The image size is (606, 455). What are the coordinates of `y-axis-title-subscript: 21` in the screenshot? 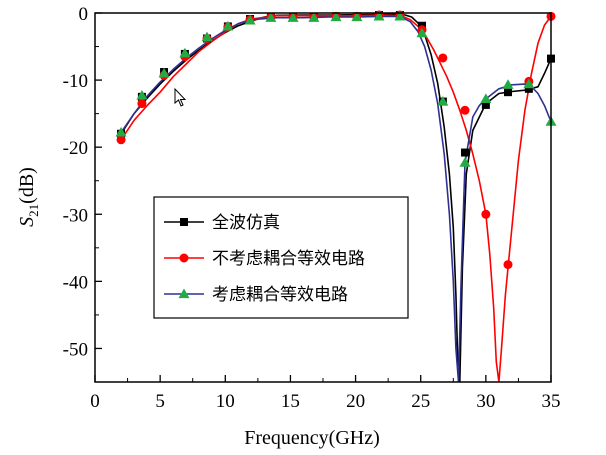 It's located at (33, 210).